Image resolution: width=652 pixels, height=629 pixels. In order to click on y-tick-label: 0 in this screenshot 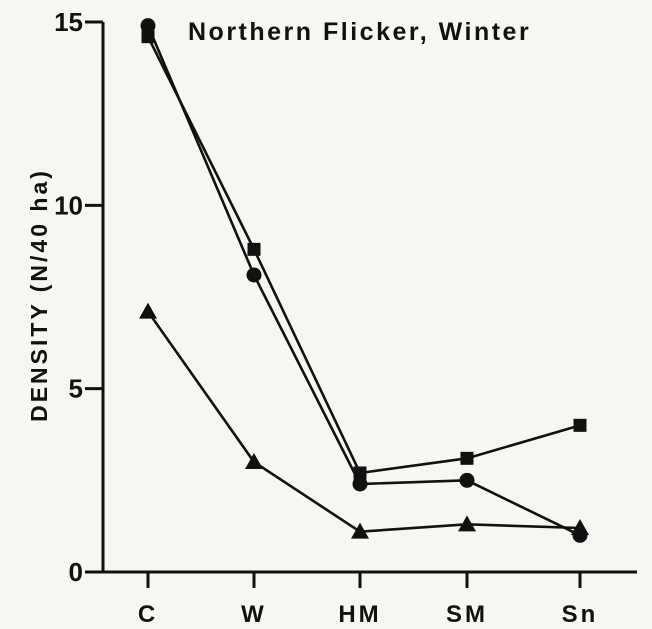, I will do `click(76, 572)`.